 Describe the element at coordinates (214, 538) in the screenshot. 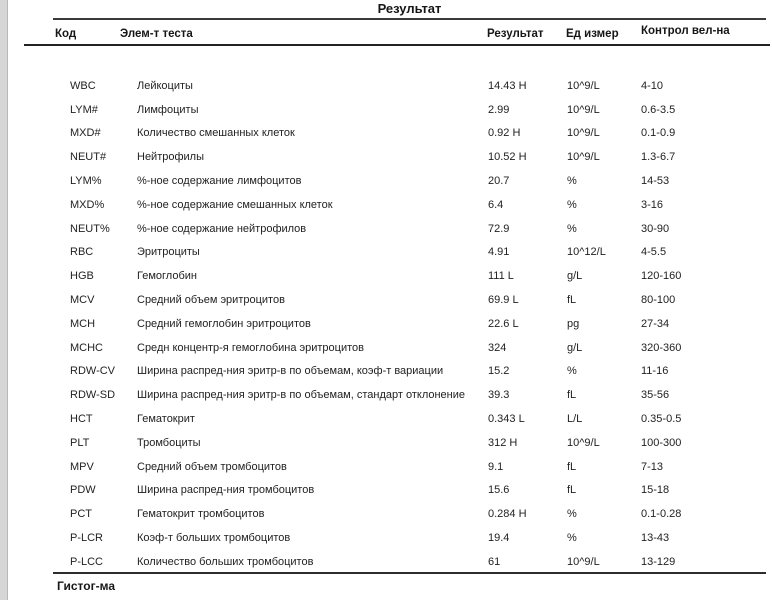

I see `row-test-name: Коэф-т больших тромбоцитов` at that location.